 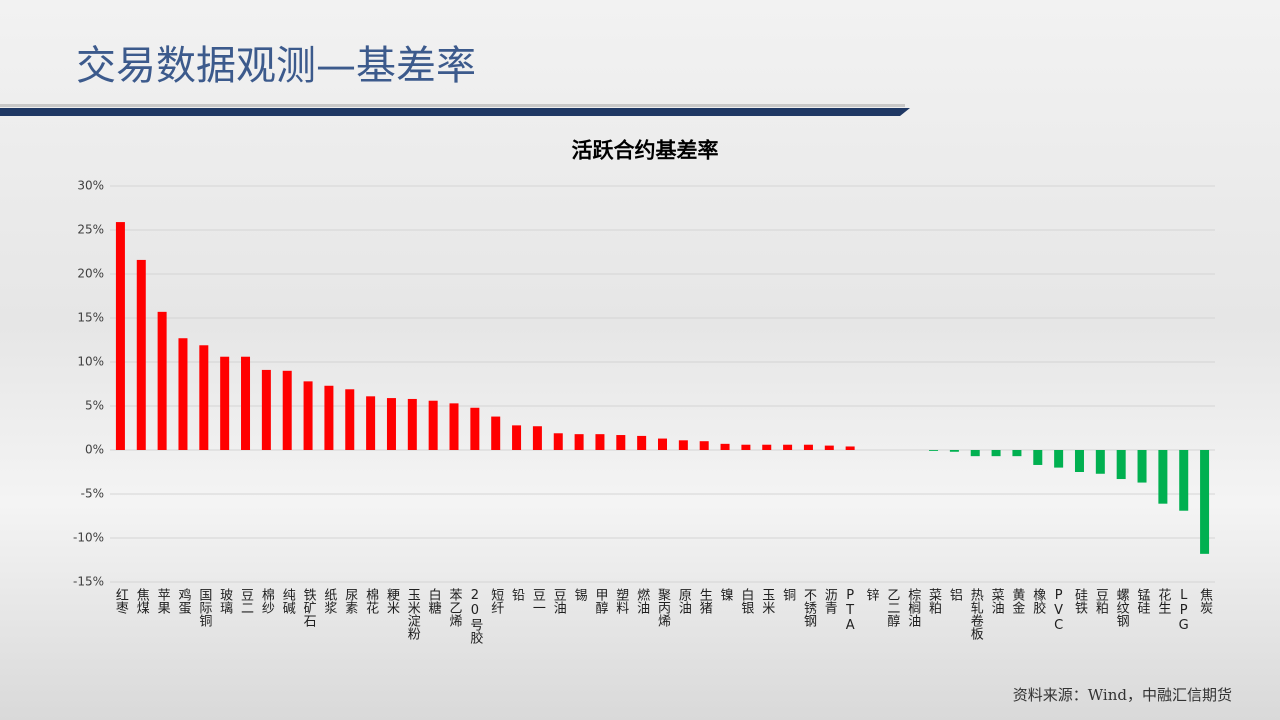 What do you see at coordinates (163, 601) in the screenshot?
I see `x-tick-label: 苹果` at bounding box center [163, 601].